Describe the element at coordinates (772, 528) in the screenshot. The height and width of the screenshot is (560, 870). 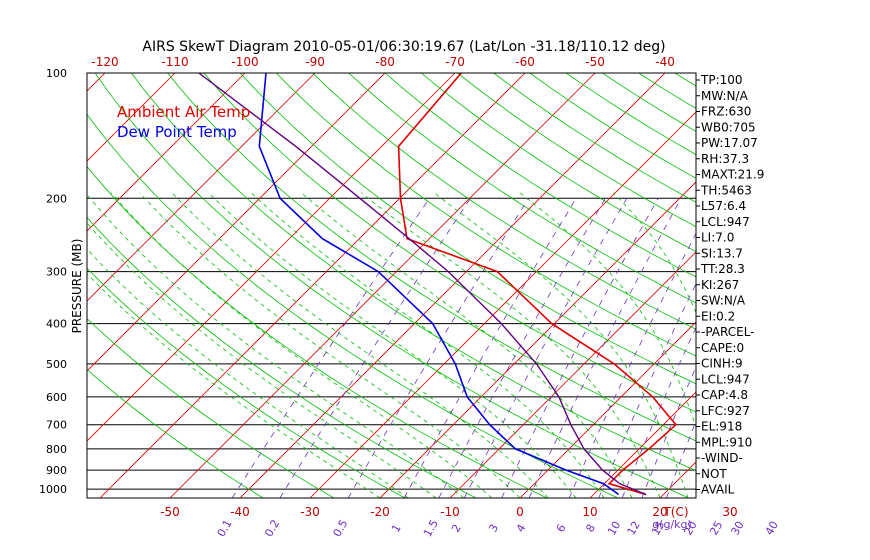
I see `mixing-ratio-label: 40` at that location.